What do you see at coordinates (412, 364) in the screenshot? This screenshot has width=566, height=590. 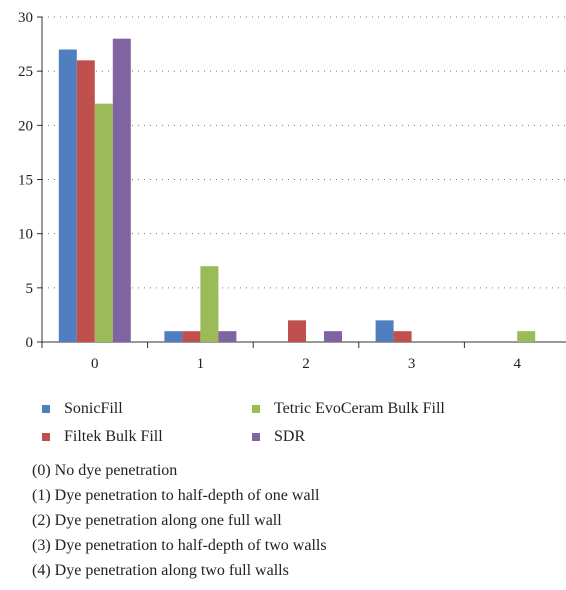 I see `x-tick-label: 3` at bounding box center [412, 364].